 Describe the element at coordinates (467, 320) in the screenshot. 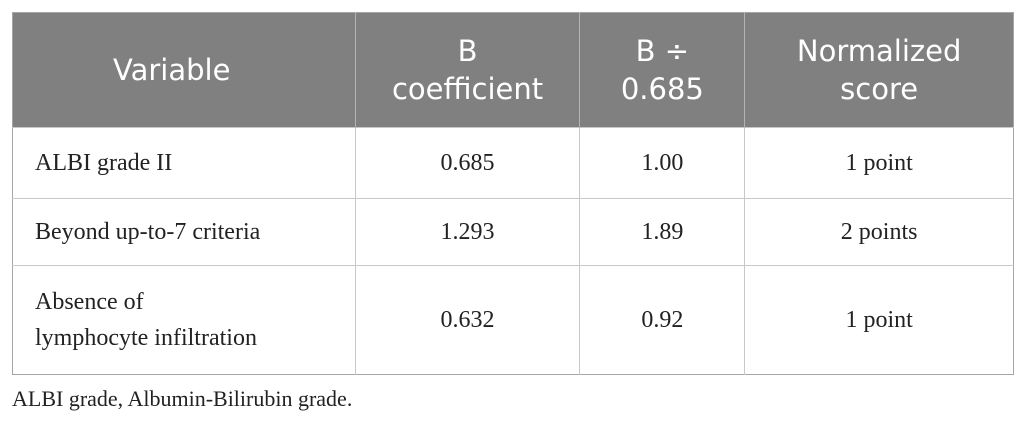

I see `table-cell: 0.632` at that location.